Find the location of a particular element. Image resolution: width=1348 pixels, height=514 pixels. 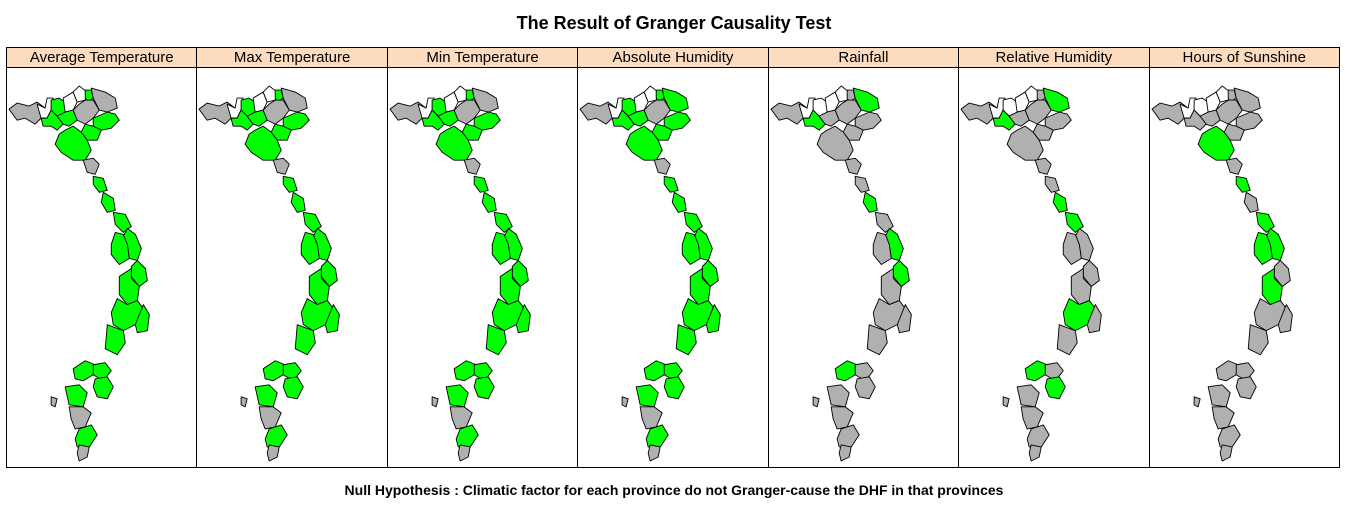

map-panel-average-temperature: Average Temperature is located at coordinates (102, 257).